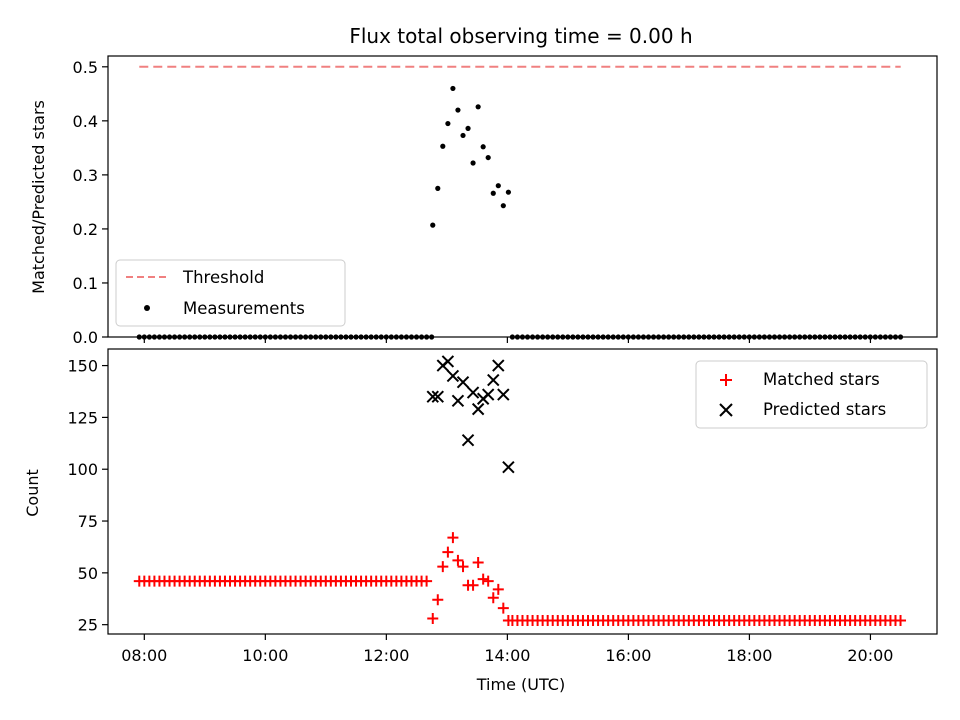 The width and height of the screenshot is (960, 720). Describe the element at coordinates (147, 308) in the screenshot. I see `legend-measurements-swatch` at that location.